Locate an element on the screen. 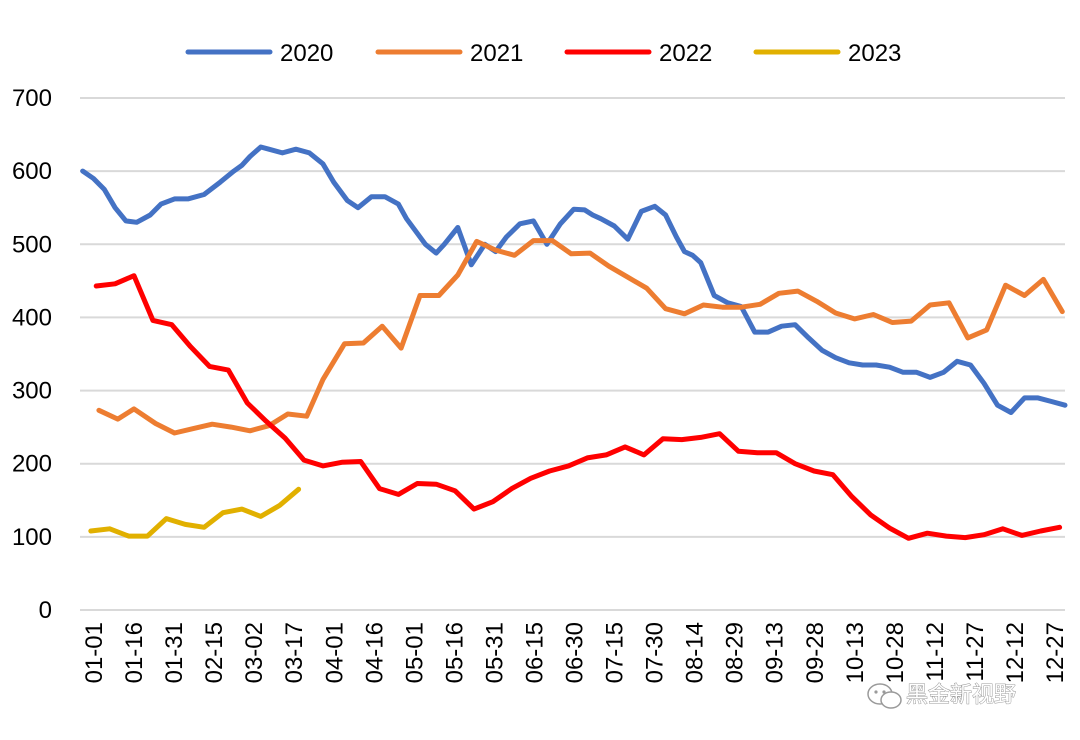 Image resolution: width=1080 pixels, height=740 pixels. x-tick-label: 01-16 is located at coordinates (134, 652).